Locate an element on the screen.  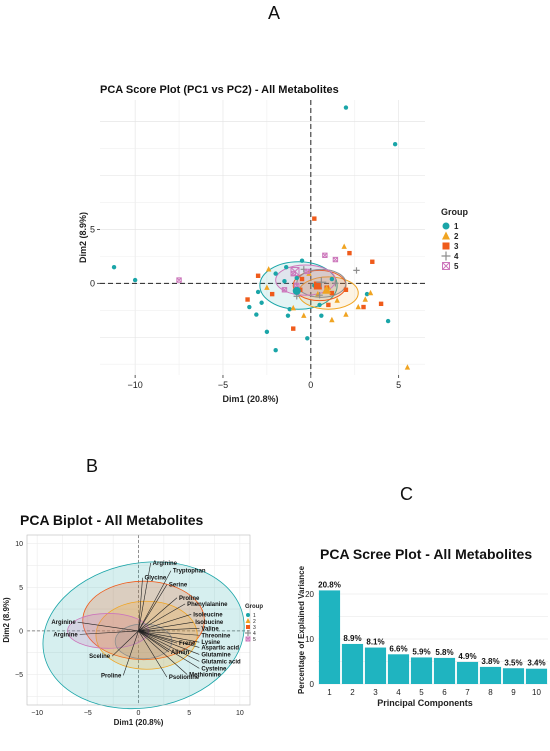
plot-frame is located at coordinates (138, 620).